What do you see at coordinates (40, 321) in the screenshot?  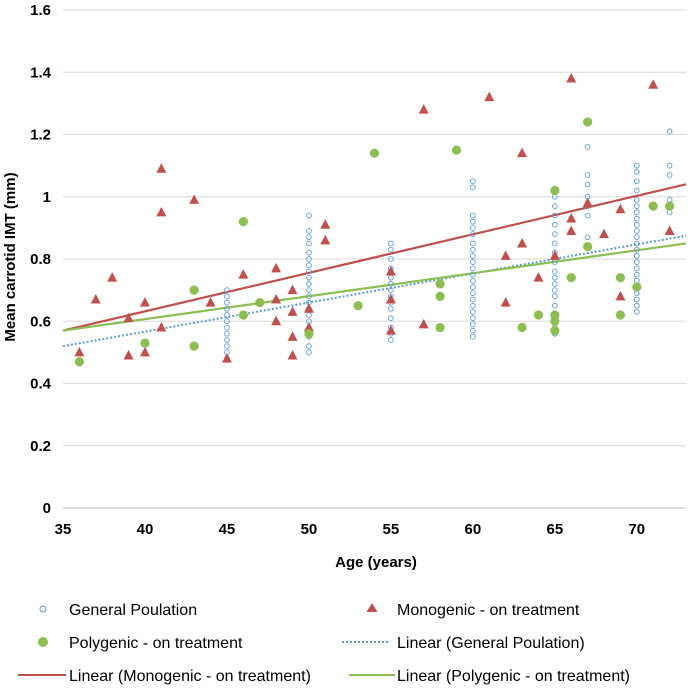 I see `y-tick-label: 0.6` at bounding box center [40, 321].